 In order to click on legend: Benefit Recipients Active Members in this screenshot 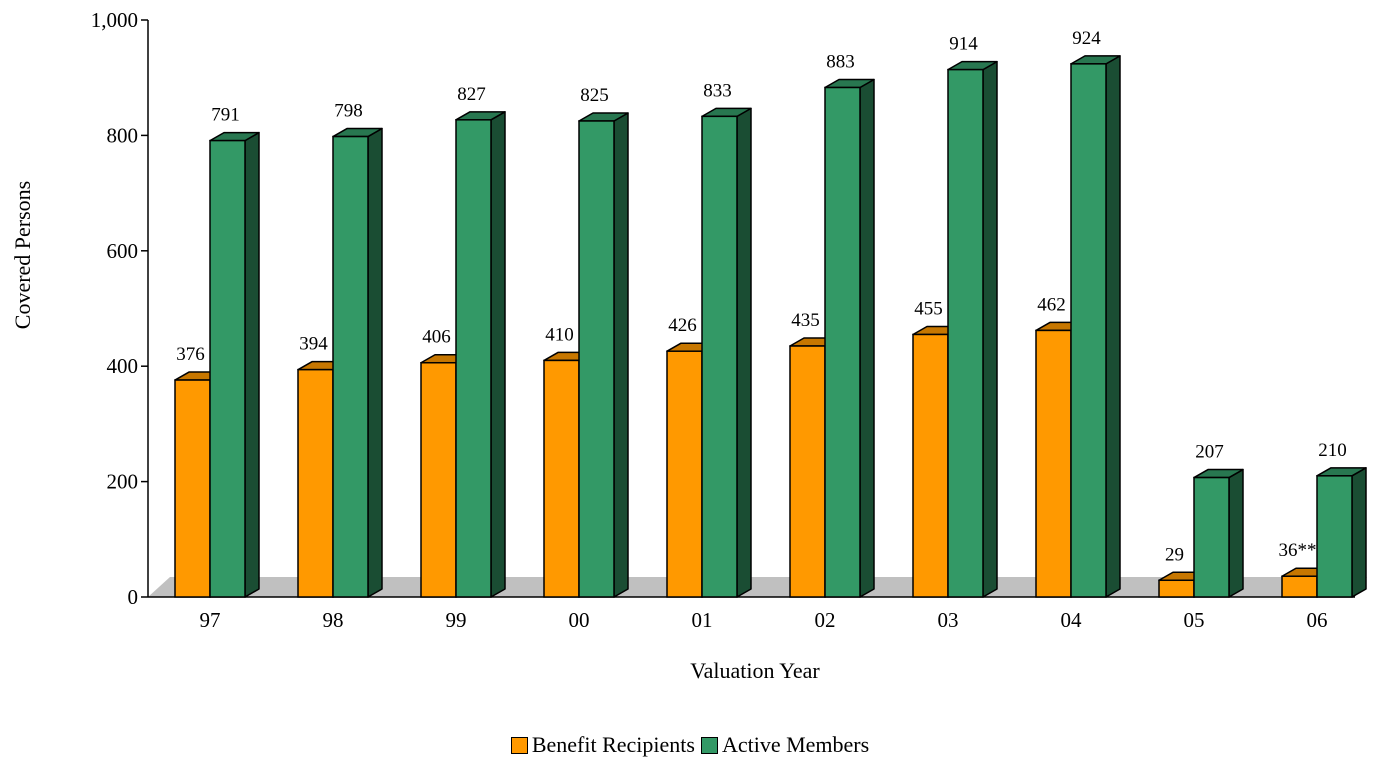, I will do `click(690, 745)`.